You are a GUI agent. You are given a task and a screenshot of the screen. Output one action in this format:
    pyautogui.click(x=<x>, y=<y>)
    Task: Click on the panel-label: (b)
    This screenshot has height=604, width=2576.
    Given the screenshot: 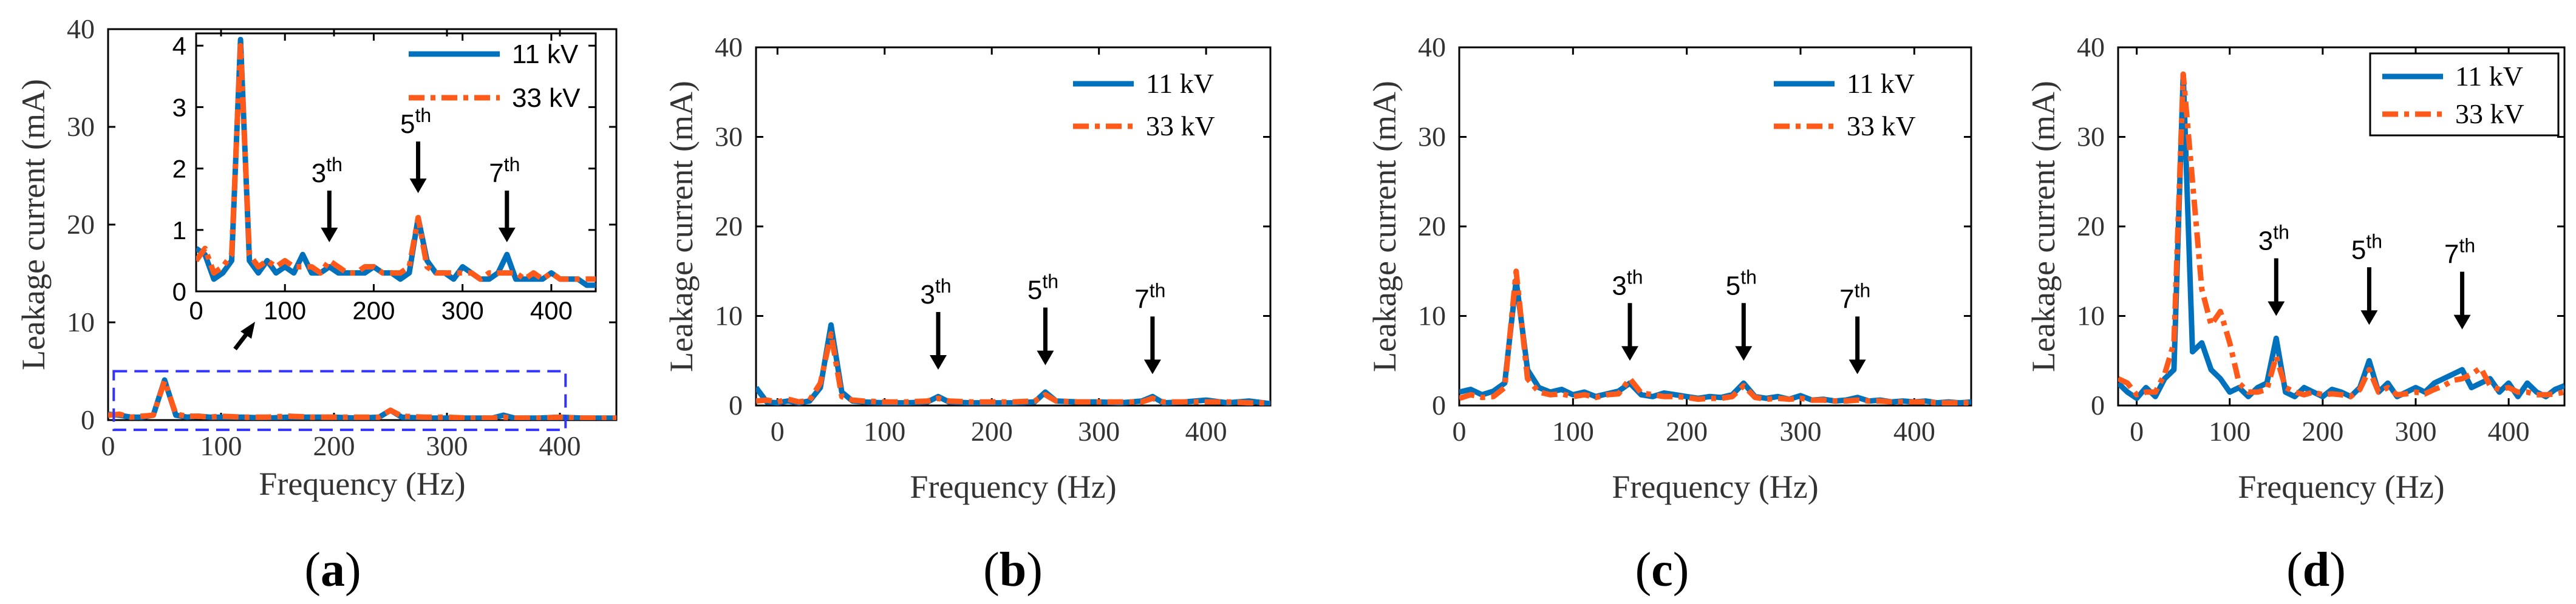 What is the action you would take?
    pyautogui.click(x=1013, y=570)
    